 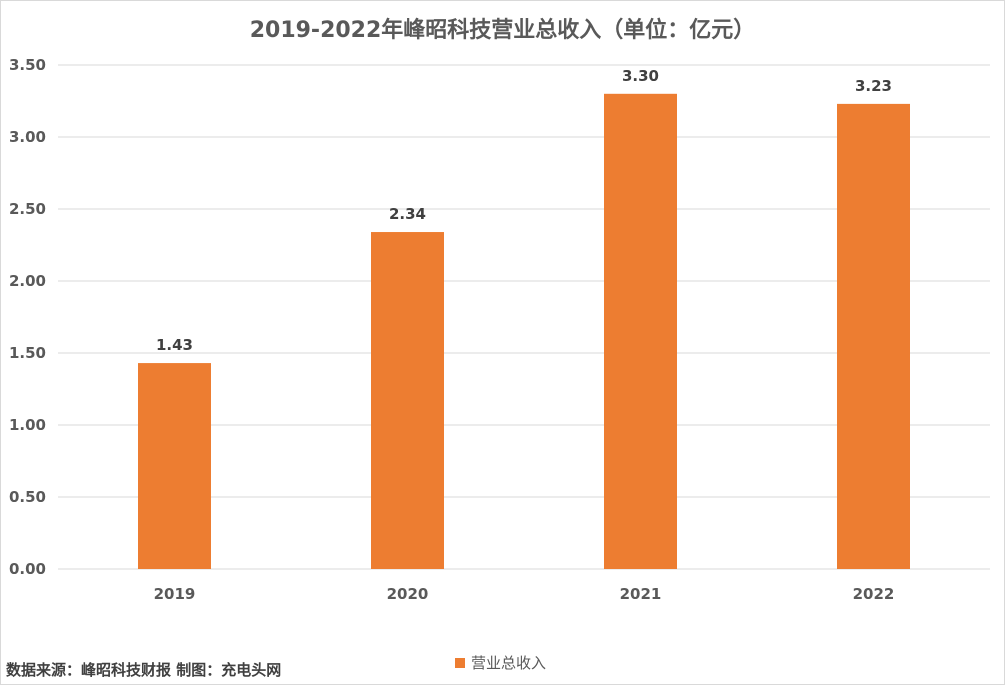 What do you see at coordinates (27, 209) in the screenshot?
I see `y-tick-label: 2.50` at bounding box center [27, 209].